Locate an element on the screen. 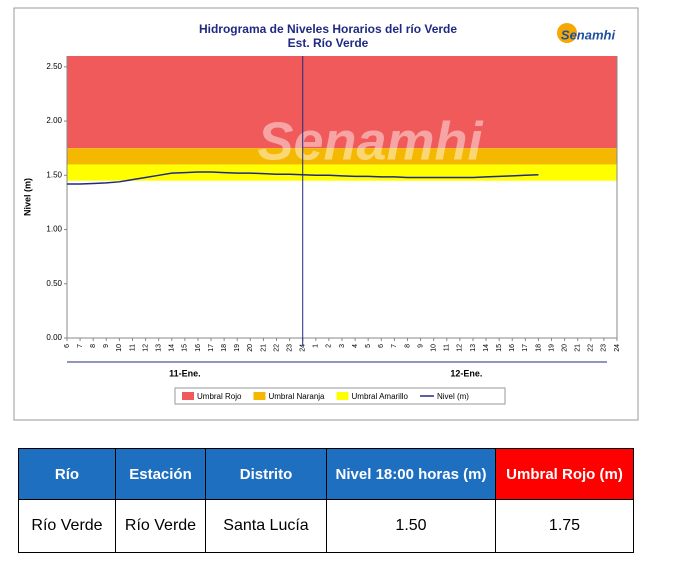 Image resolution: width=675 pixels, height=567 pixels. legend-label: Umbral Rojo is located at coordinates (219, 396).